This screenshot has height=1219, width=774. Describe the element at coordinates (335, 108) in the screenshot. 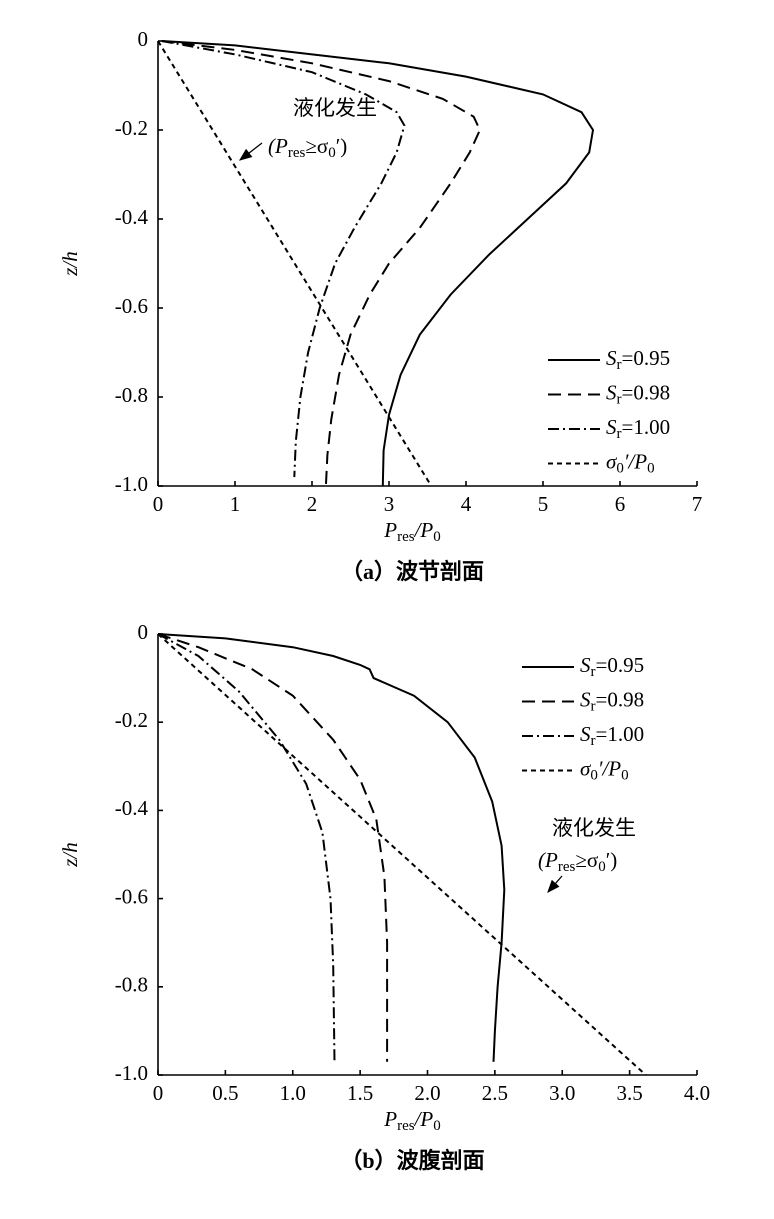

I see `annotation-text: 液化发生` at that location.